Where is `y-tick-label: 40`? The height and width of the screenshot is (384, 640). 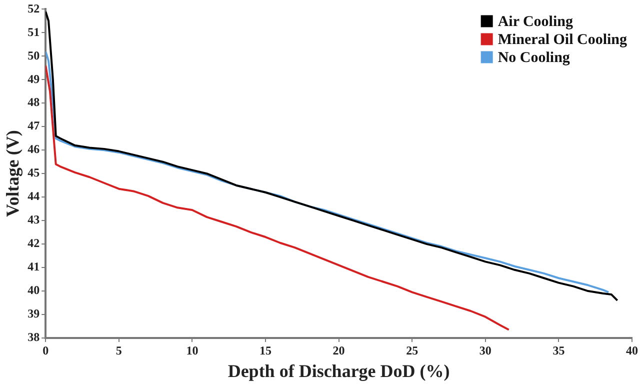
y-tick-label: 40 is located at coordinates (34, 290).